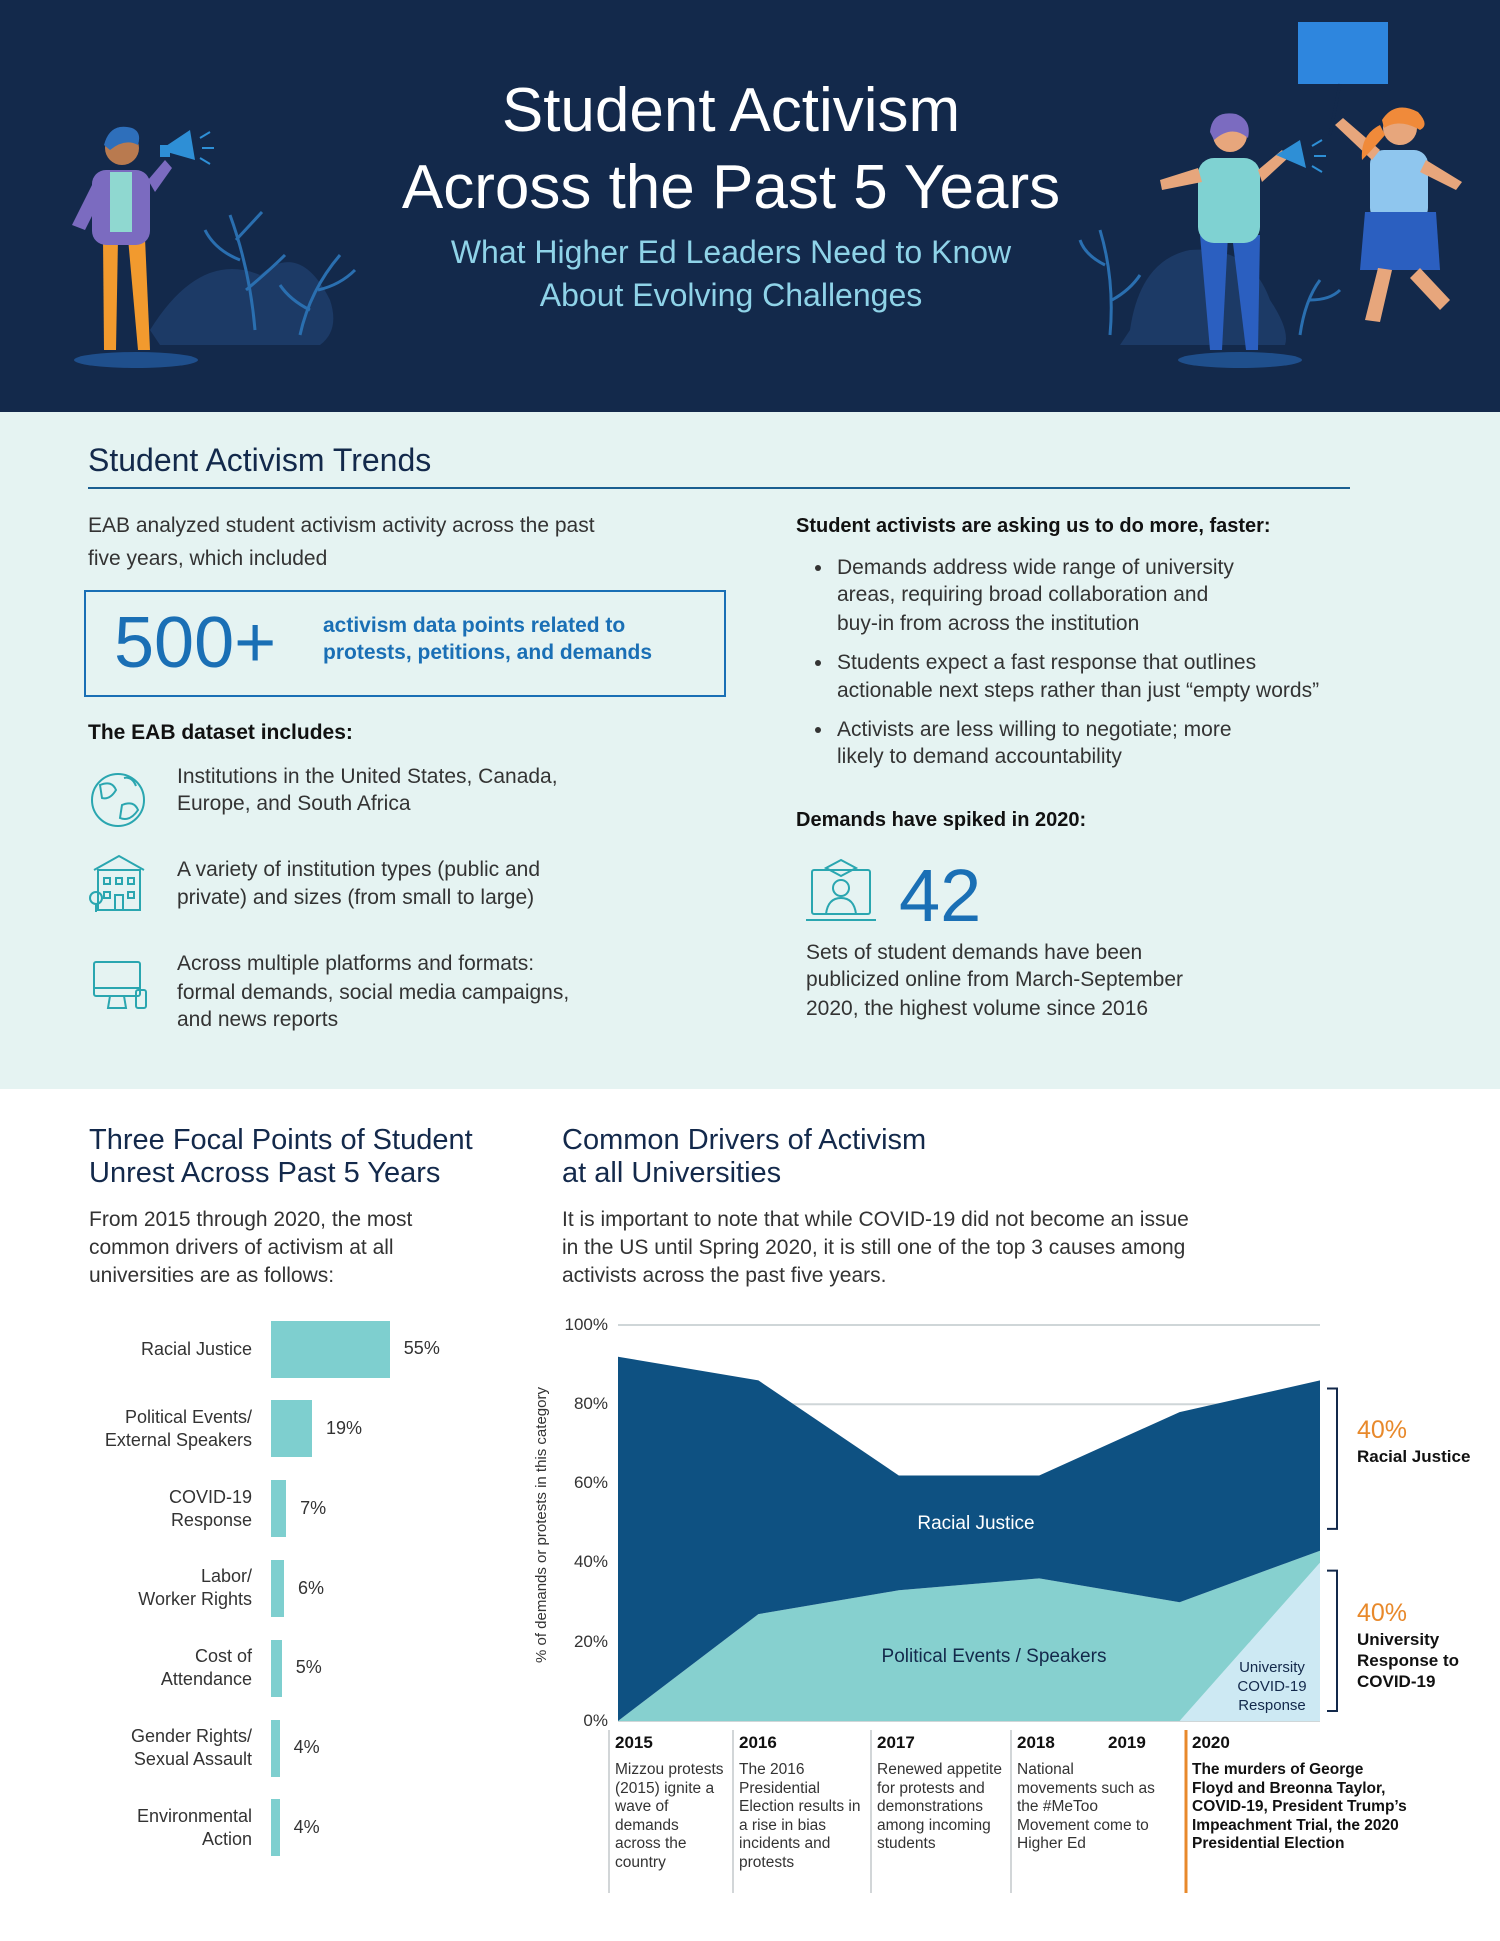 The image size is (1500, 1941). I want to click on ask-line: areas, requiring broad collaboration and, so click(1023, 595).